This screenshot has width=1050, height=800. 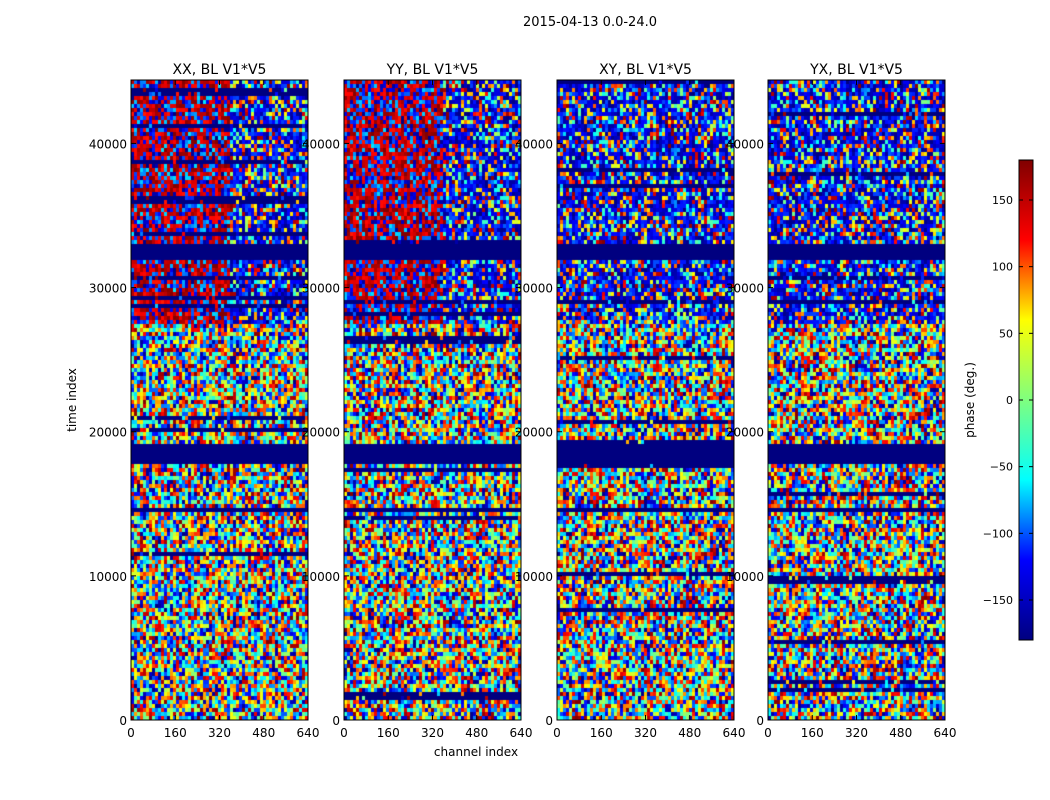 I want to click on colorbar-tick-label: 50, so click(x=1006, y=333).